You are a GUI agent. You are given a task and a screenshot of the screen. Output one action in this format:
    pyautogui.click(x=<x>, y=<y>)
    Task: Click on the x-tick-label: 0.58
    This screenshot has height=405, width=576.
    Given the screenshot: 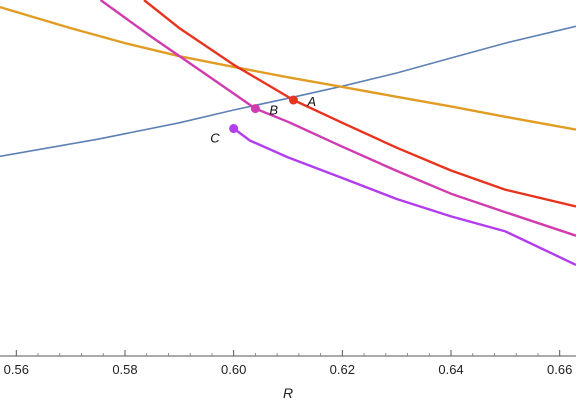 What is the action you would take?
    pyautogui.click(x=124, y=369)
    